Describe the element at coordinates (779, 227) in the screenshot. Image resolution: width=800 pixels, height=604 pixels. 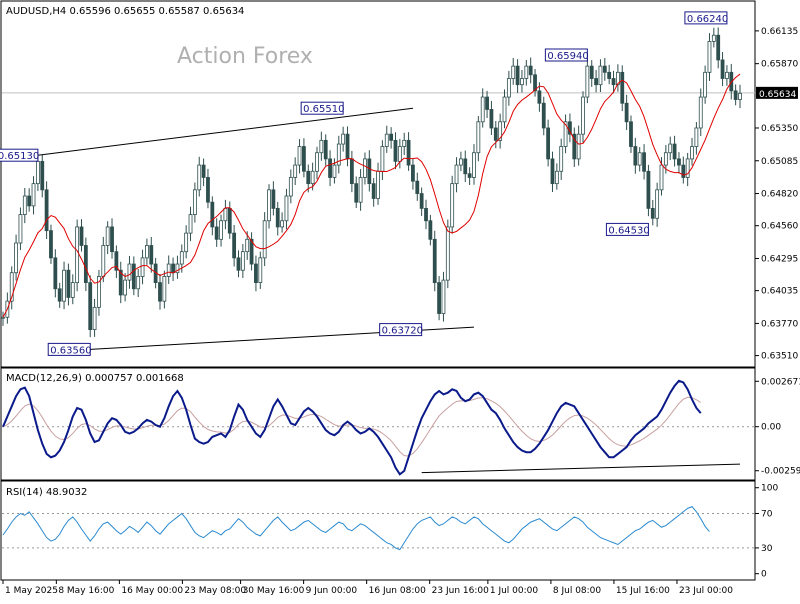
I see `main-y-tick-label: 0.64560` at that location.